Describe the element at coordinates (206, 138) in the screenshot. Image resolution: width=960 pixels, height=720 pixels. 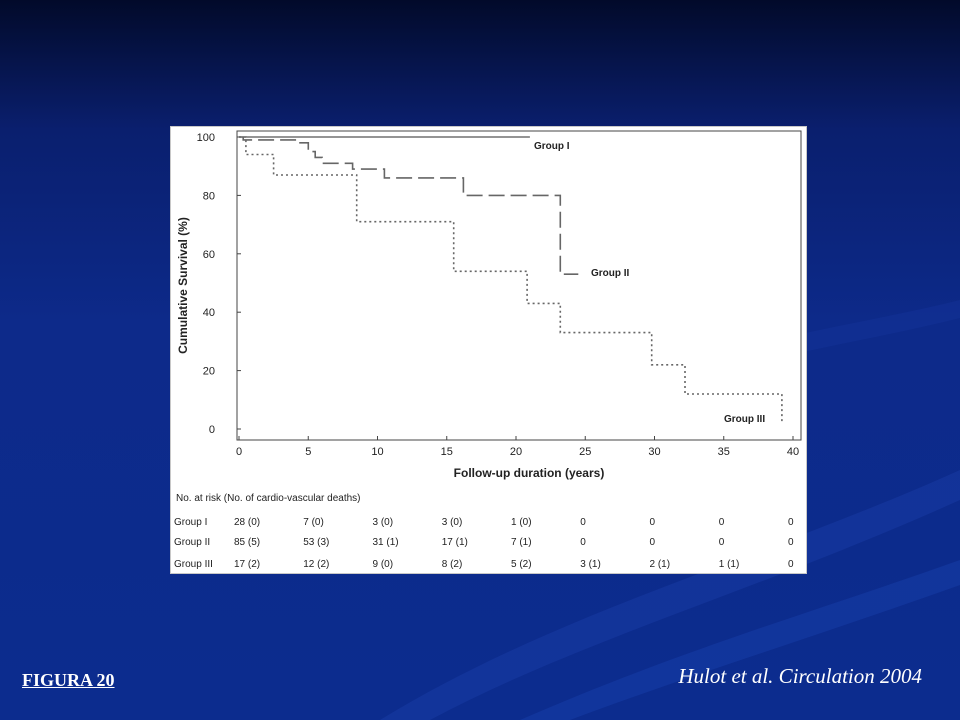
I see `y-tick-label: 100` at that location.